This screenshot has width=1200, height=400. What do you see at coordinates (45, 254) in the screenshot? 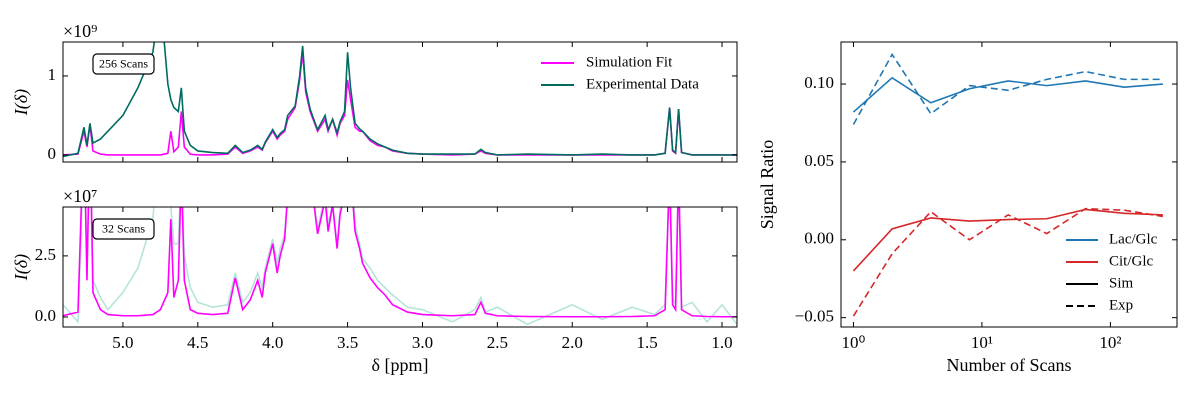
I see `y-tick-label: 2.5` at bounding box center [45, 254].